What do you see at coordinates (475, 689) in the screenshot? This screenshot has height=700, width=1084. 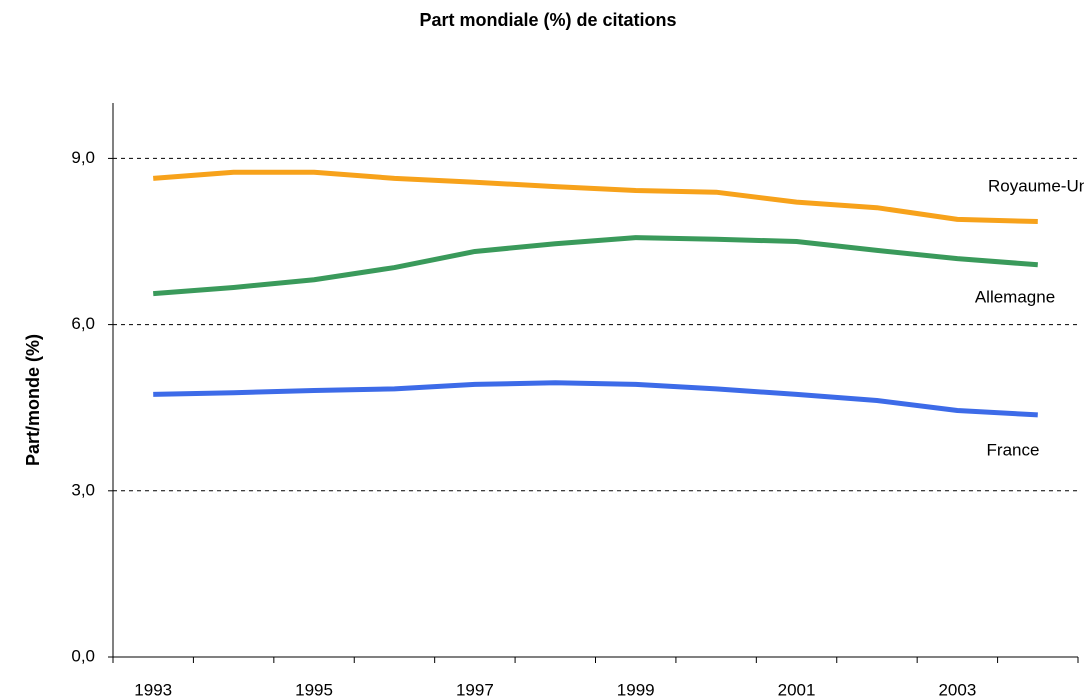 I see `x-tick-label: 1997` at bounding box center [475, 689].